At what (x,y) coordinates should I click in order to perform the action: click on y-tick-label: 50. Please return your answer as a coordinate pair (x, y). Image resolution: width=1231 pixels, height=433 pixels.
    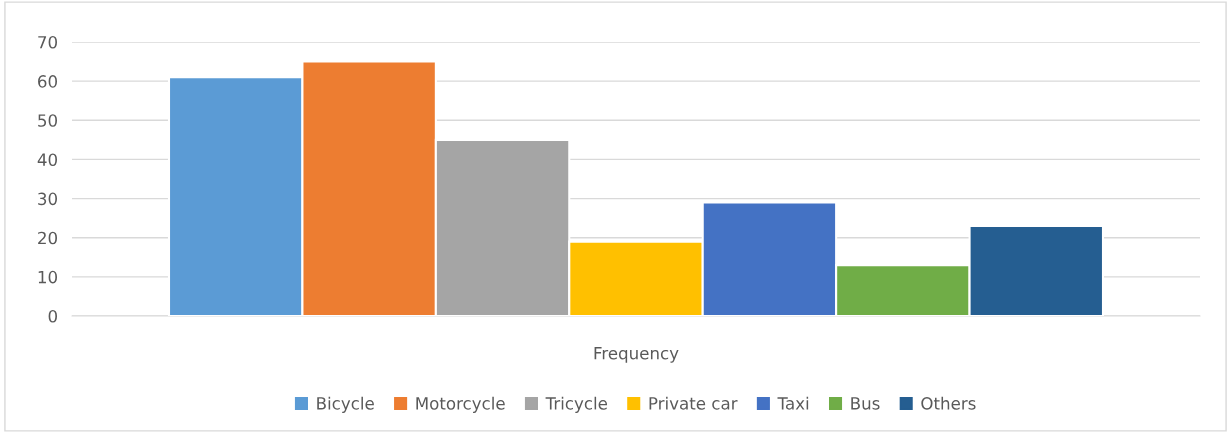
    Looking at the image, I should click on (47, 120).